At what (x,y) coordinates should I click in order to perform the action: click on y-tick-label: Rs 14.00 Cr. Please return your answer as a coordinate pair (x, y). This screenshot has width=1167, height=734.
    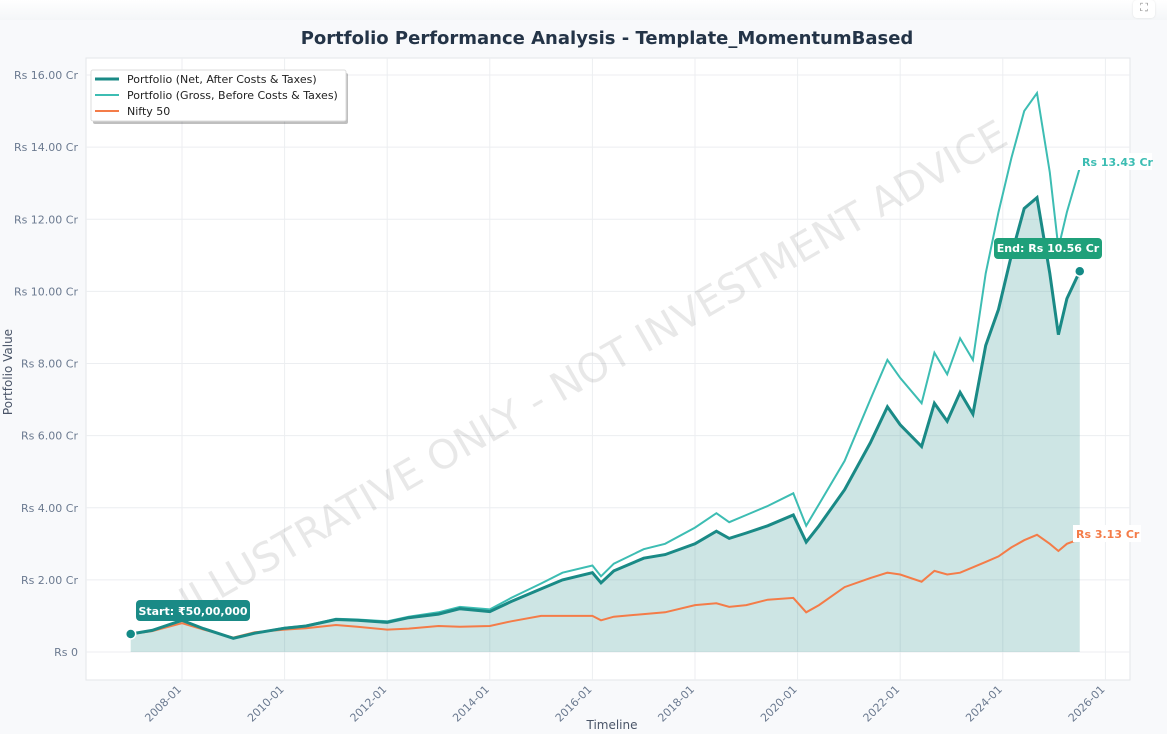
    Looking at the image, I should click on (46, 147).